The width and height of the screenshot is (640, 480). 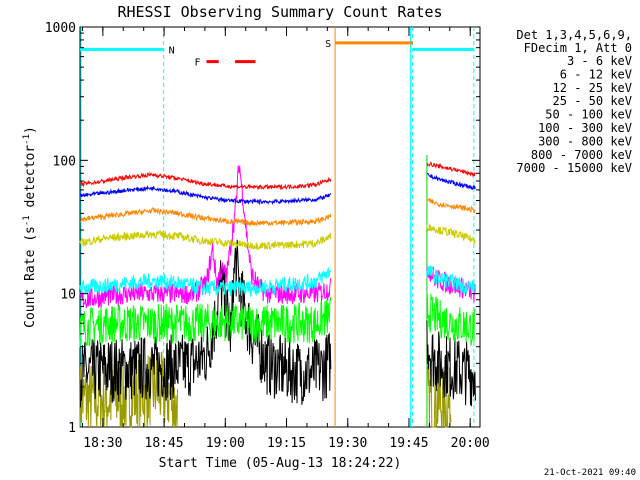 What do you see at coordinates (599, 61) in the screenshot?
I see `legend-entry: 3 - 6 keV` at bounding box center [599, 61].